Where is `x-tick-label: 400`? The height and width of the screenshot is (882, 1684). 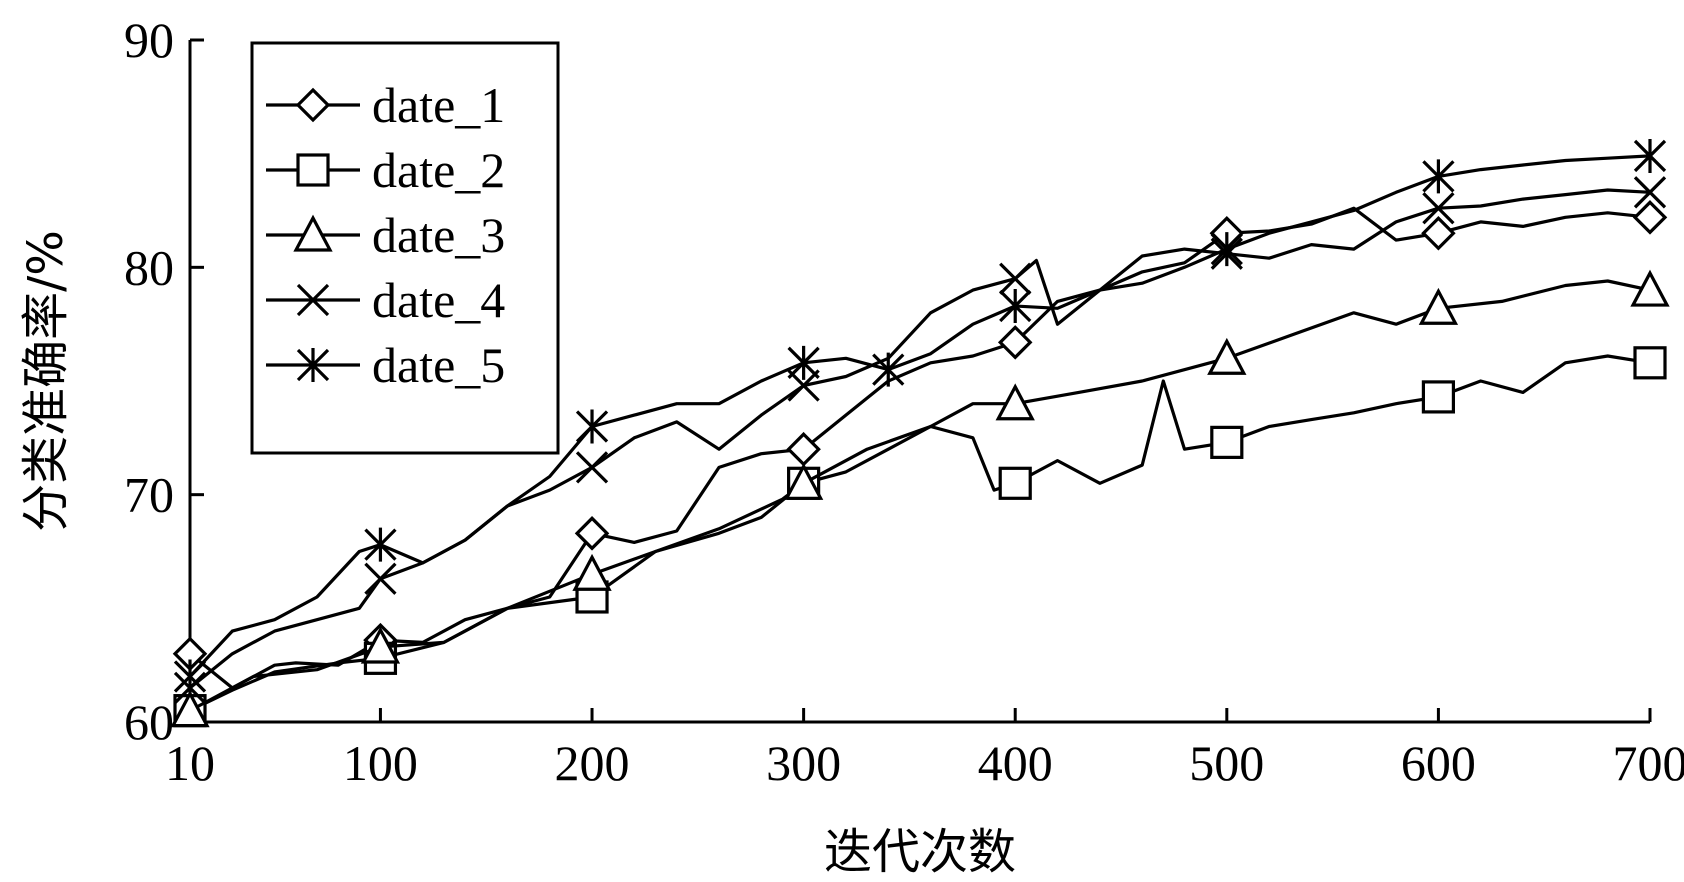 x-tick-label: 400 is located at coordinates (1015, 763).